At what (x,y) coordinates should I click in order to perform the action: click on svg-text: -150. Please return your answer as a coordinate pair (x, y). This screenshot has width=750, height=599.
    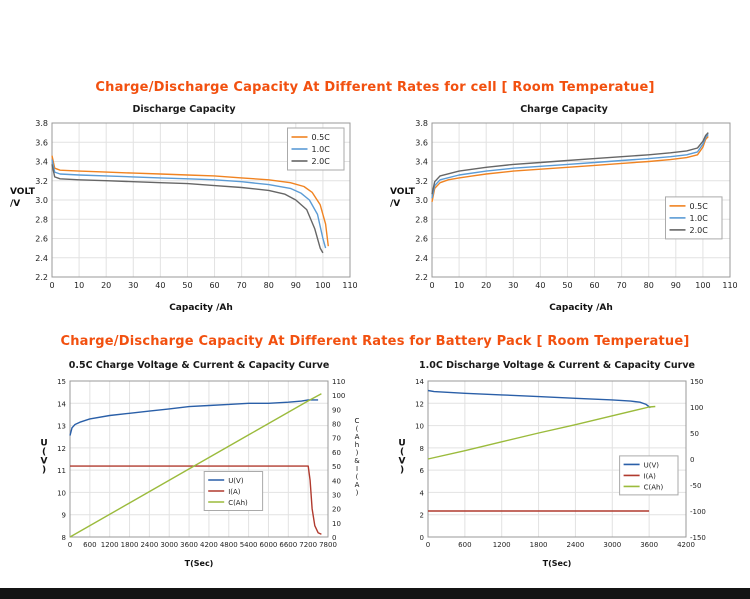
    Looking at the image, I should click on (698, 538).